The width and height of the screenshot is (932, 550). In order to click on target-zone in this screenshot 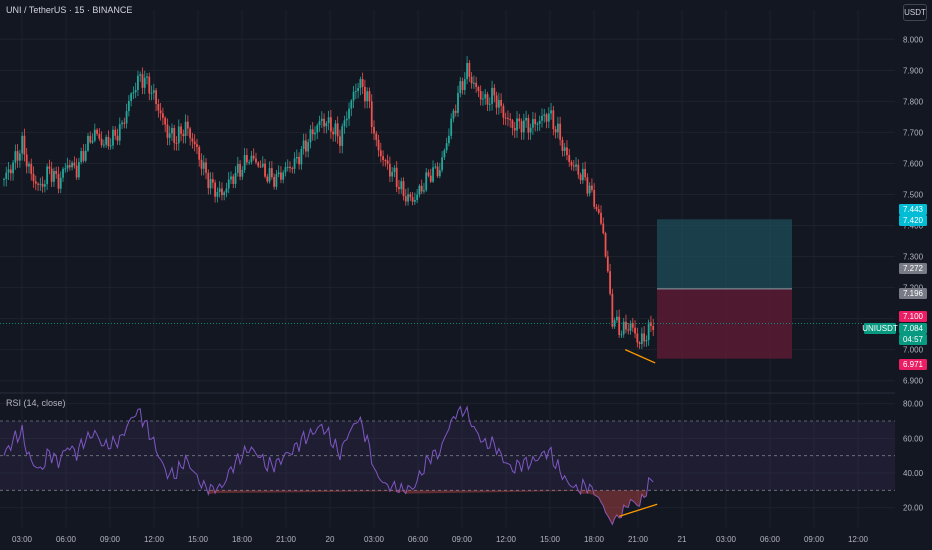, I will do `click(724, 254)`.